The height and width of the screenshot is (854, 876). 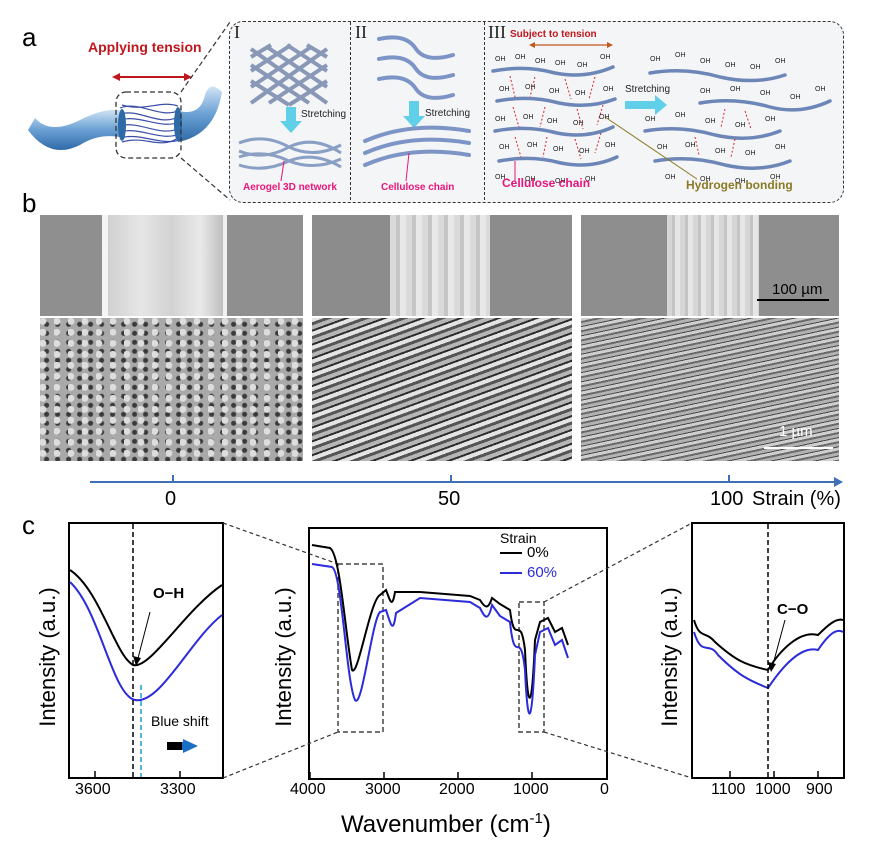 I want to click on caption-cellulose-iii: Cellulose chain, so click(x=546, y=183).